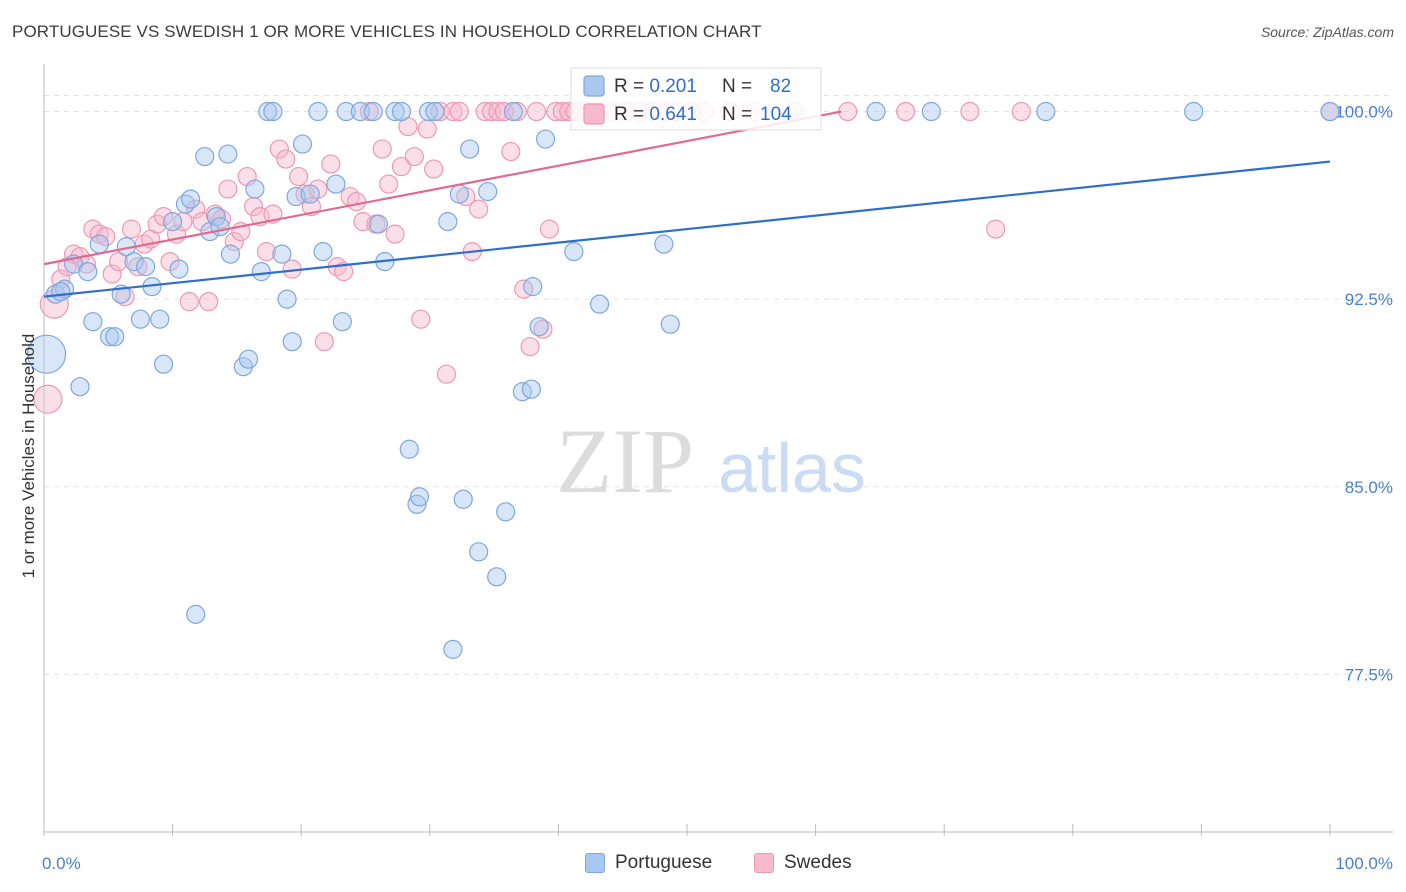 This screenshot has height=892, width=1406. I want to click on n-value: 104, so click(776, 114).